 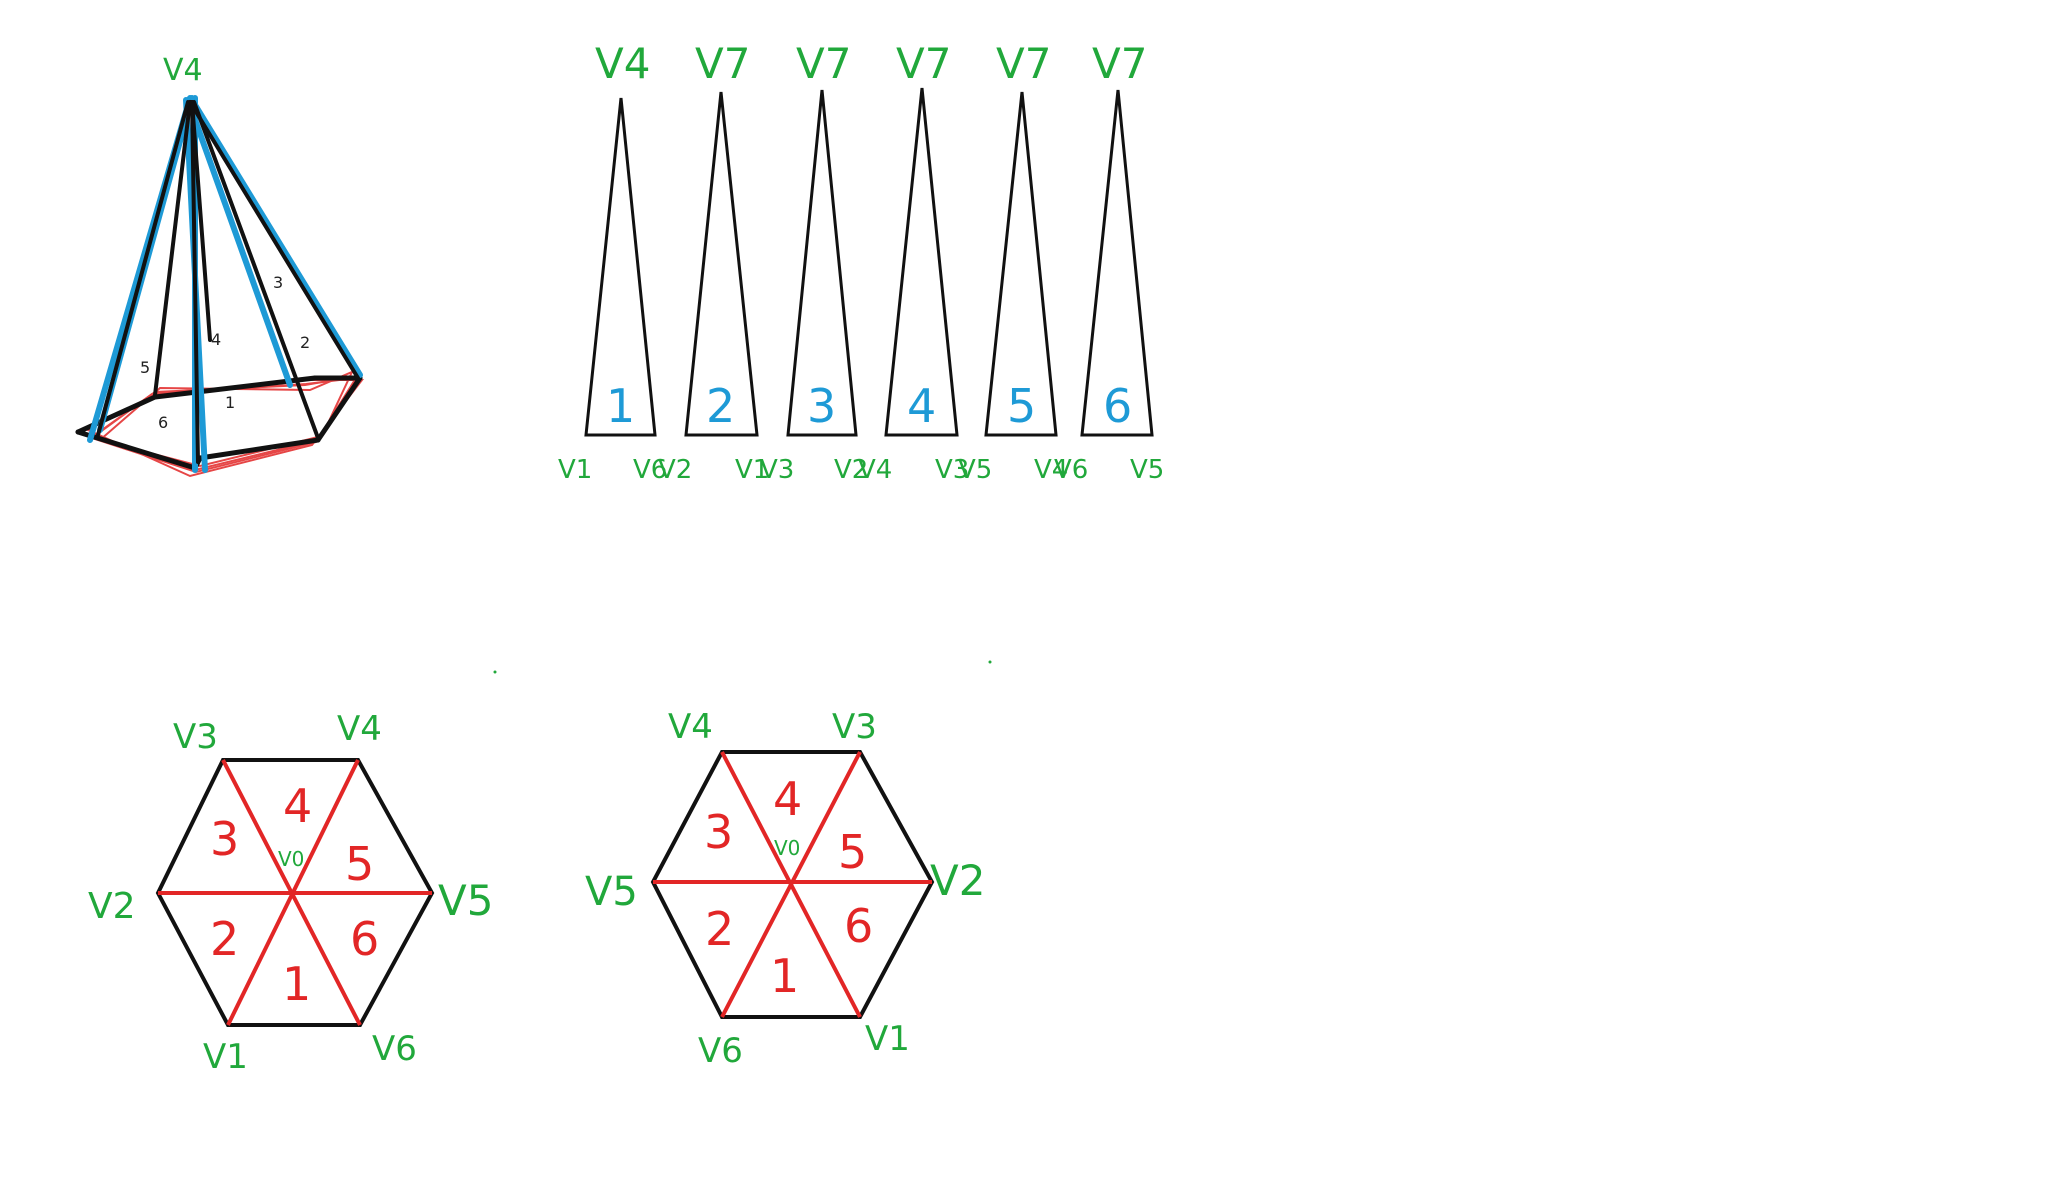 I want to click on hexagon-left-section-number: 2, so click(x=224, y=939).